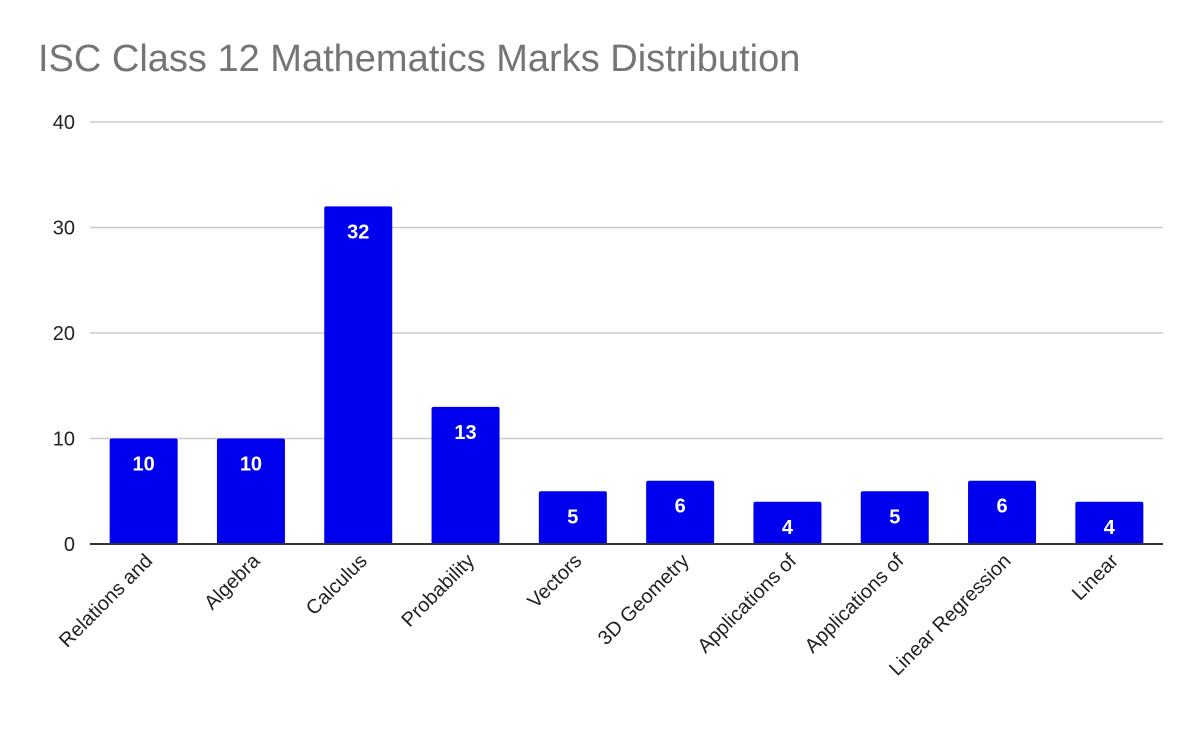 This screenshot has width=1200, height=742. I want to click on y-tick-label: 20, so click(64, 334).